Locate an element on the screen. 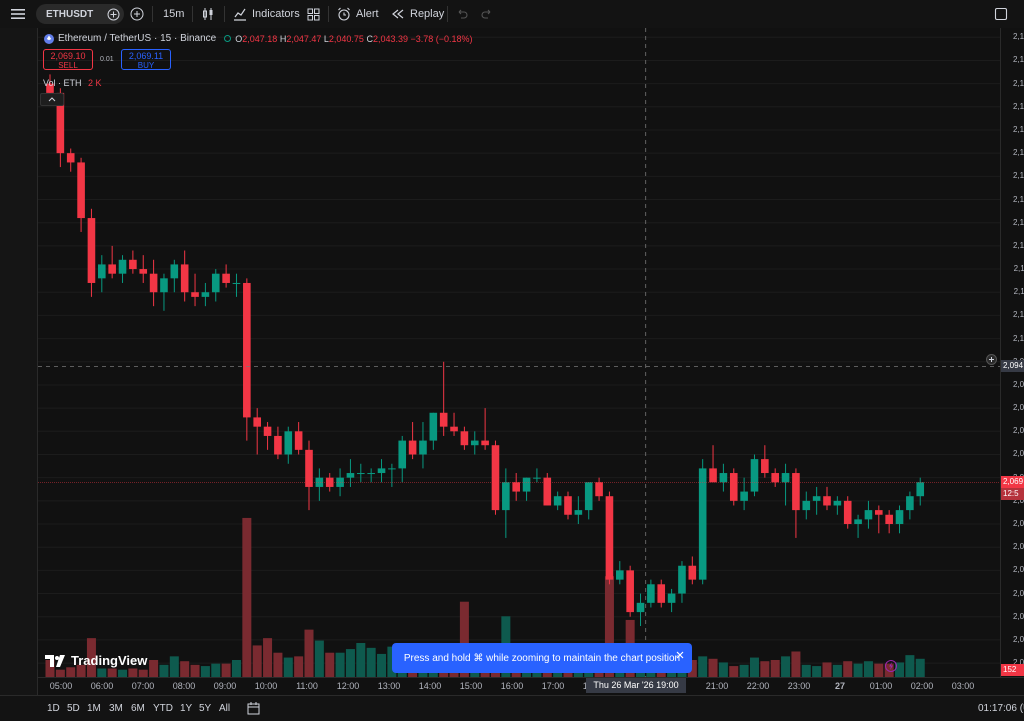  interval-button: 15m is located at coordinates (173, 14).